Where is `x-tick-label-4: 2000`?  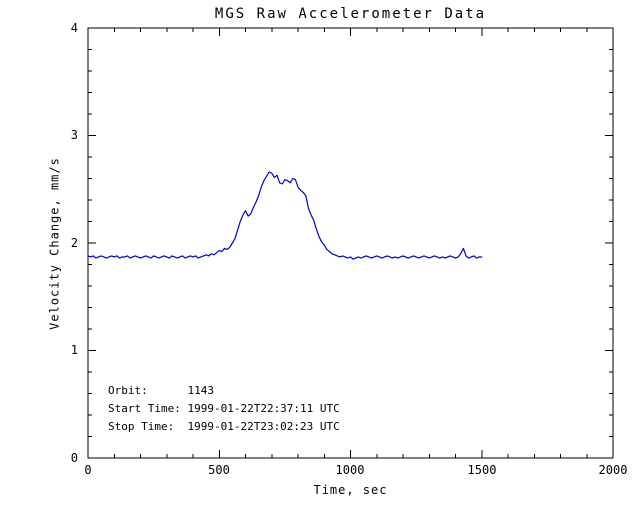 x-tick-label-4: 2000 is located at coordinates (613, 470).